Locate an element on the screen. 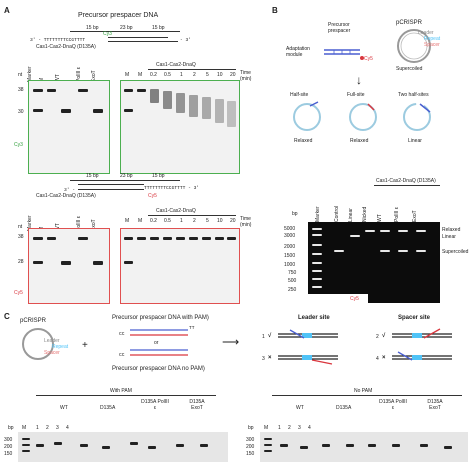  gel3-header: Cas1-Cas2-DnaQ (D135A) is located at coordinates (66, 196).